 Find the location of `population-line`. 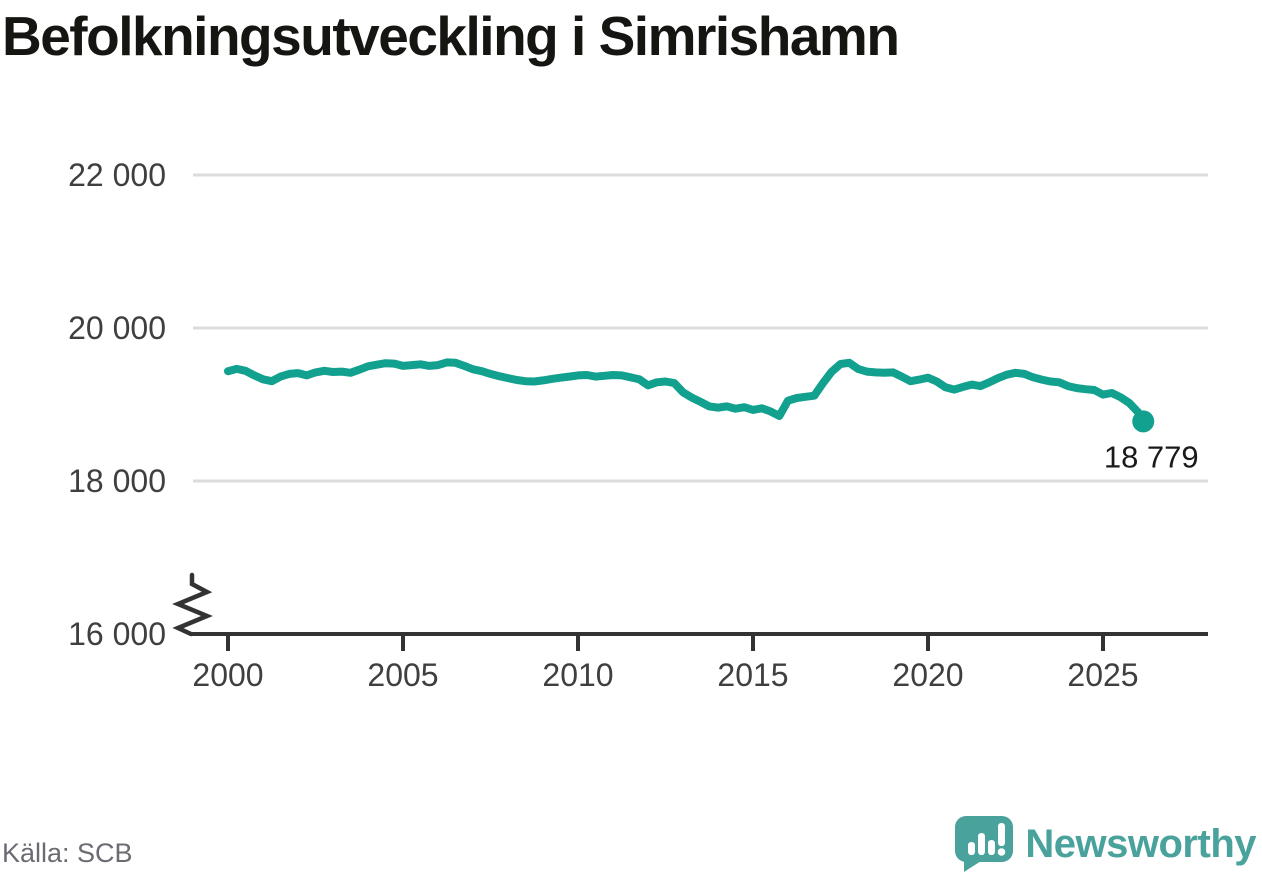

population-line is located at coordinates (686, 392).